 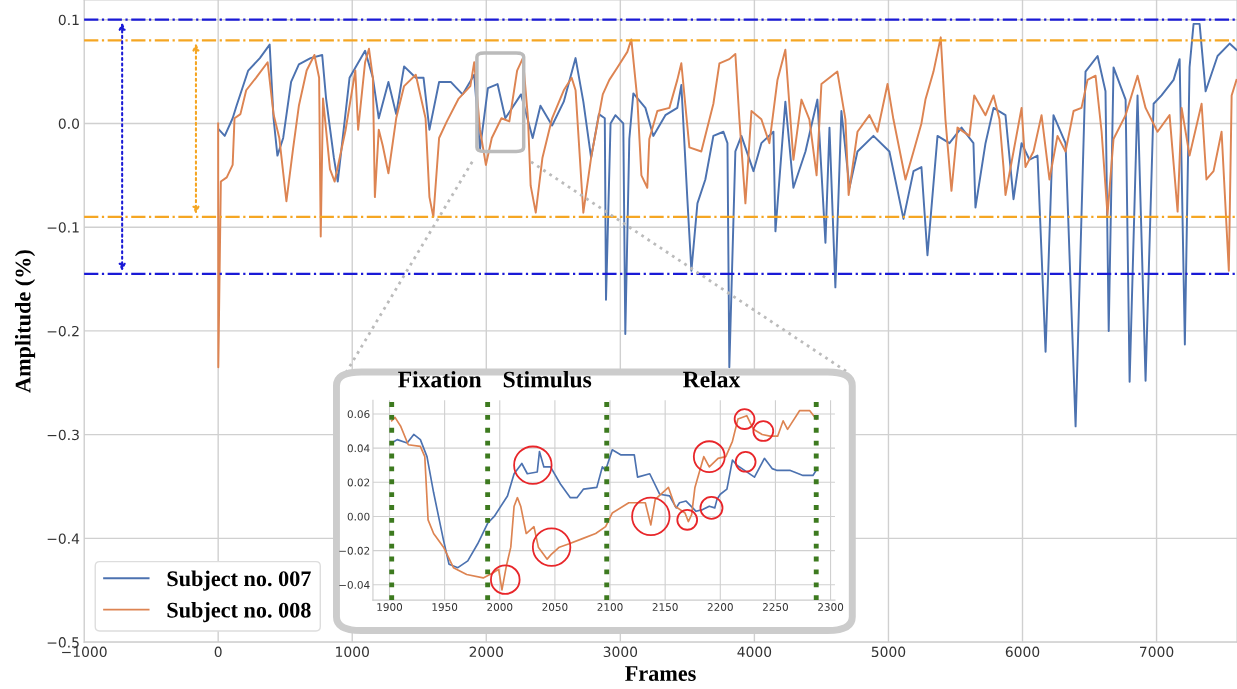 What do you see at coordinates (354, 550) in the screenshot?
I see `y-tick-label: −0.02` at bounding box center [354, 550].